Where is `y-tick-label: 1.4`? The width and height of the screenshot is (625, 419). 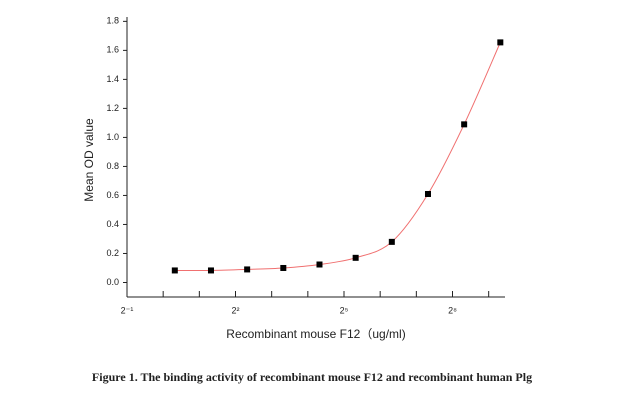 y-tick-label: 1.4 is located at coordinates (112, 79).